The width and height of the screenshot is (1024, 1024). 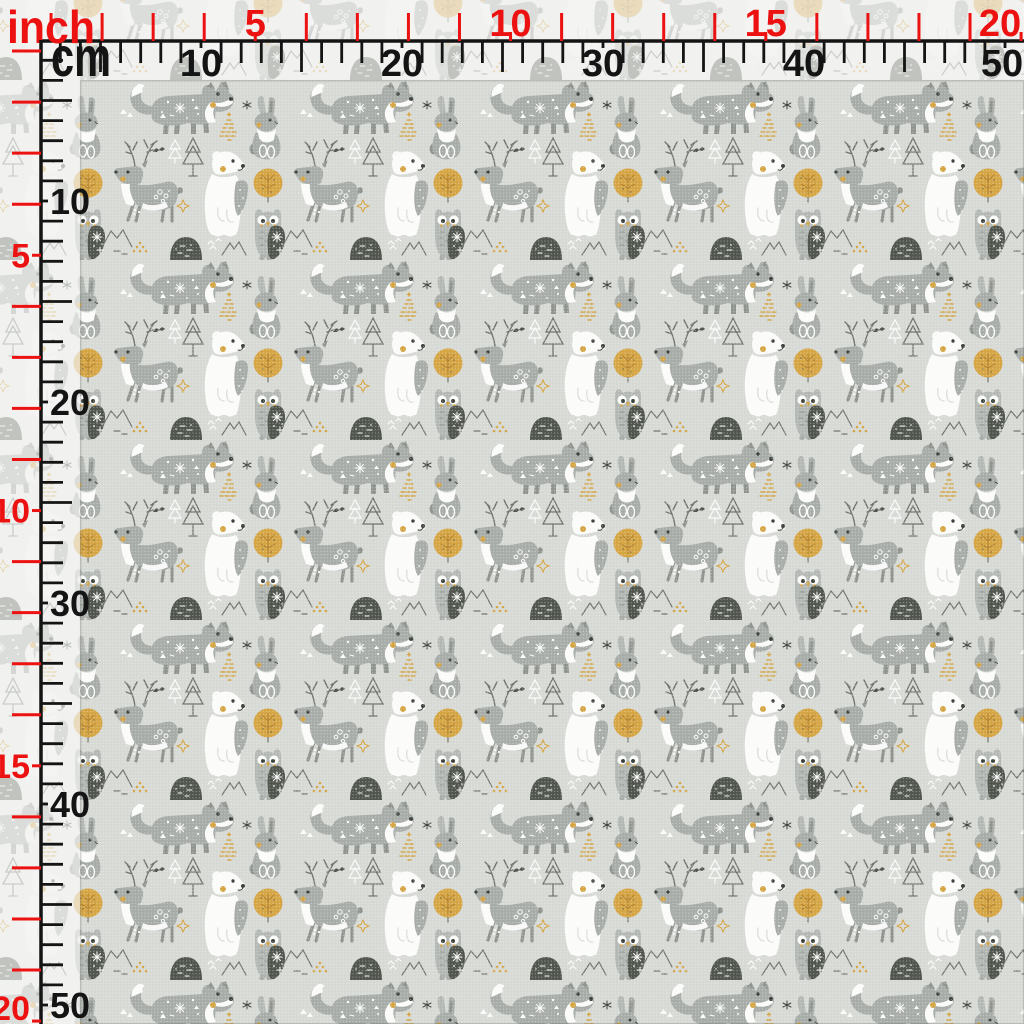 I want to click on left-inch-number: 10, so click(x=15, y=512).